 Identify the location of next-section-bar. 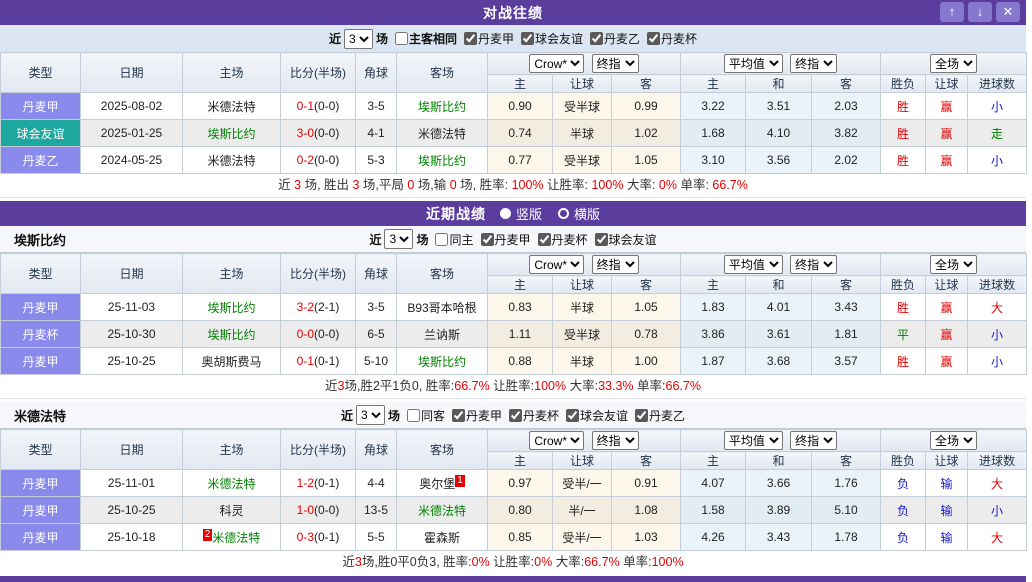
(513, 579).